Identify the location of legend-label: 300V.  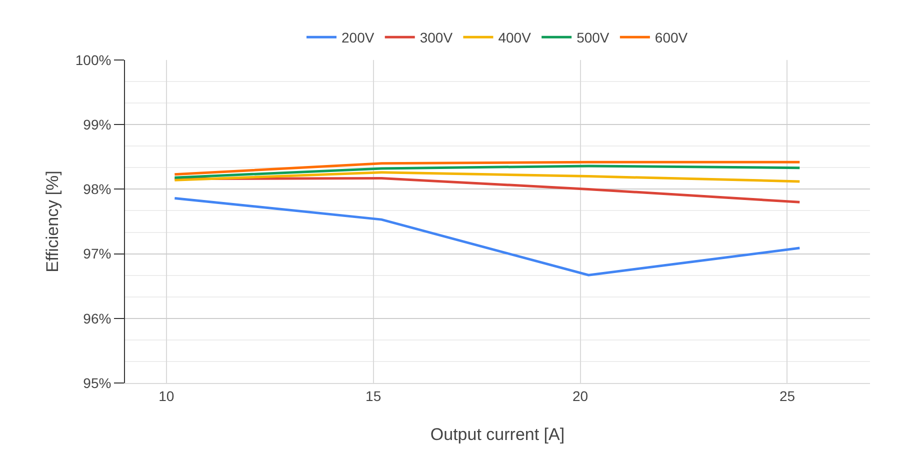
(437, 38).